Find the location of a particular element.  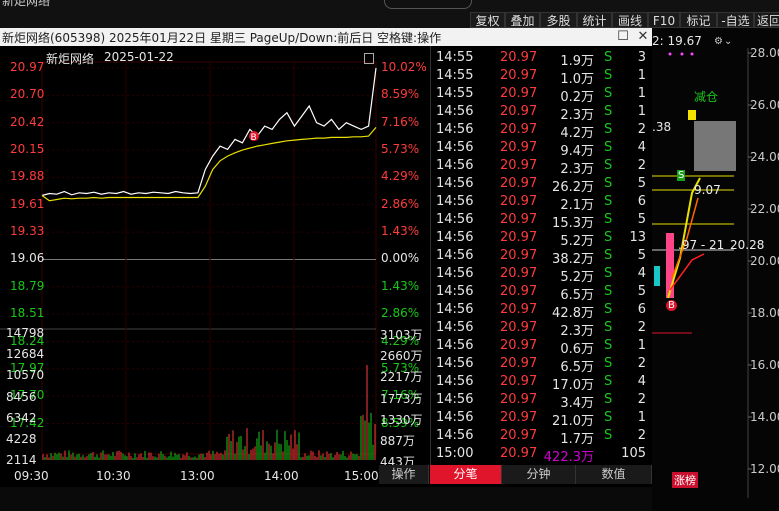

kline-y-tick: 20.00 is located at coordinates (764, 261).